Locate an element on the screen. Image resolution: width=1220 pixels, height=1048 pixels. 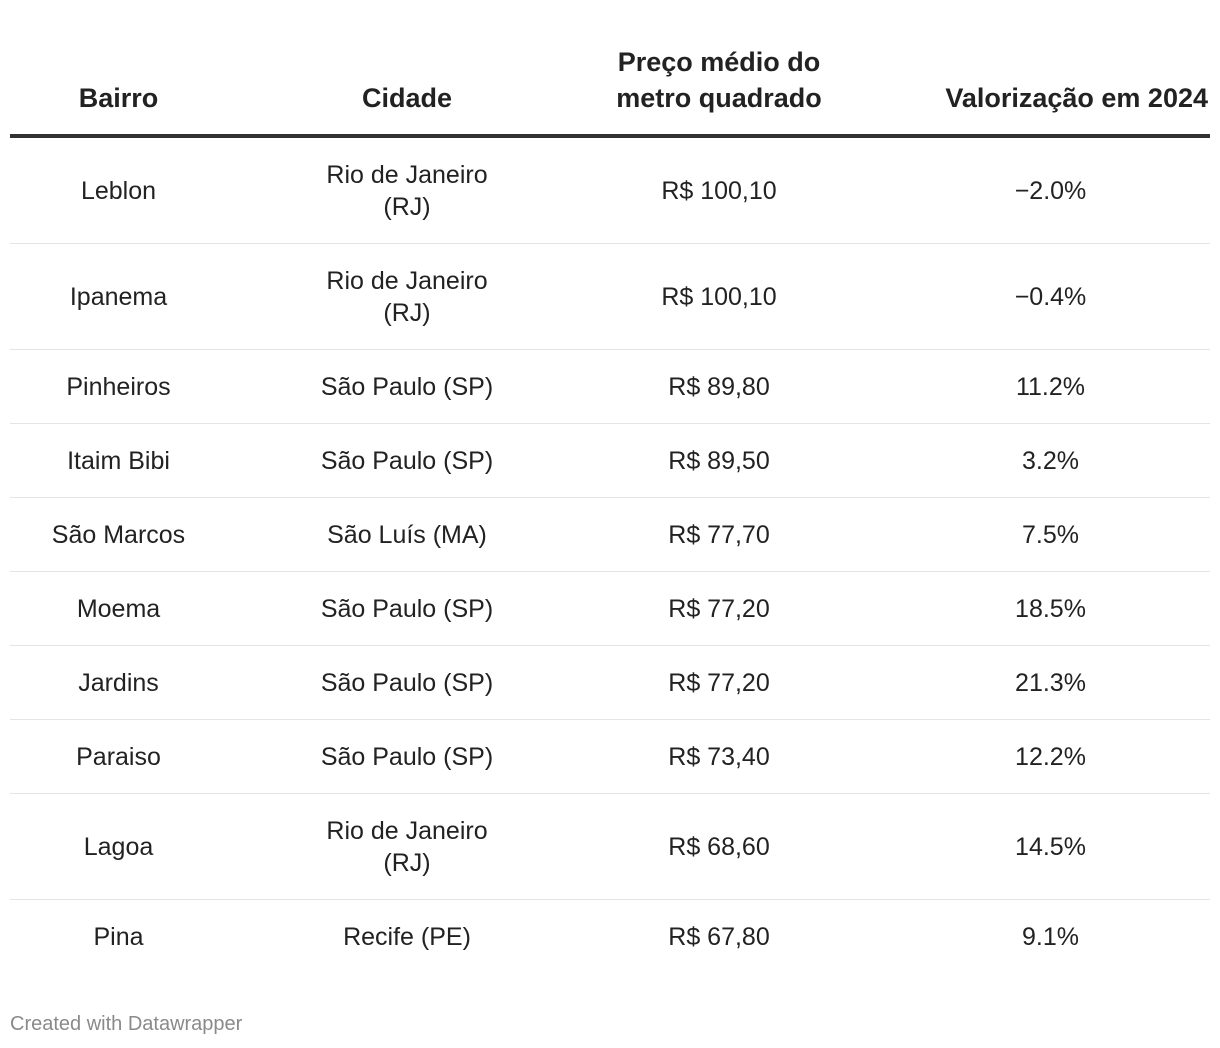
cell-preco: R$ 89,80 is located at coordinates (719, 386).